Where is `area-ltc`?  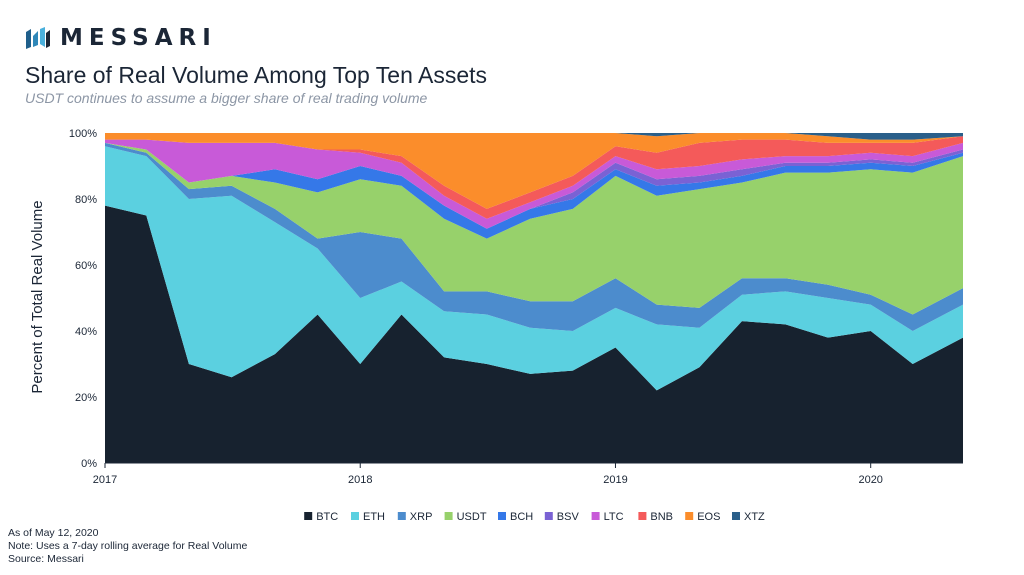
area-ltc is located at coordinates (534, 184).